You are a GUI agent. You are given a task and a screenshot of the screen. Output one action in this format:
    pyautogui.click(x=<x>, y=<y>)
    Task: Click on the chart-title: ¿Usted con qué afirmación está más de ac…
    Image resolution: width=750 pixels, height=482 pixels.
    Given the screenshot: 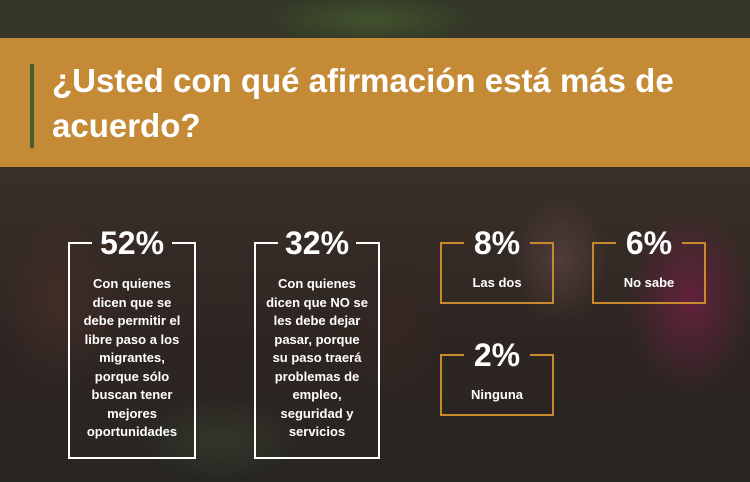 What is the action you would take?
    pyautogui.click(x=363, y=103)
    